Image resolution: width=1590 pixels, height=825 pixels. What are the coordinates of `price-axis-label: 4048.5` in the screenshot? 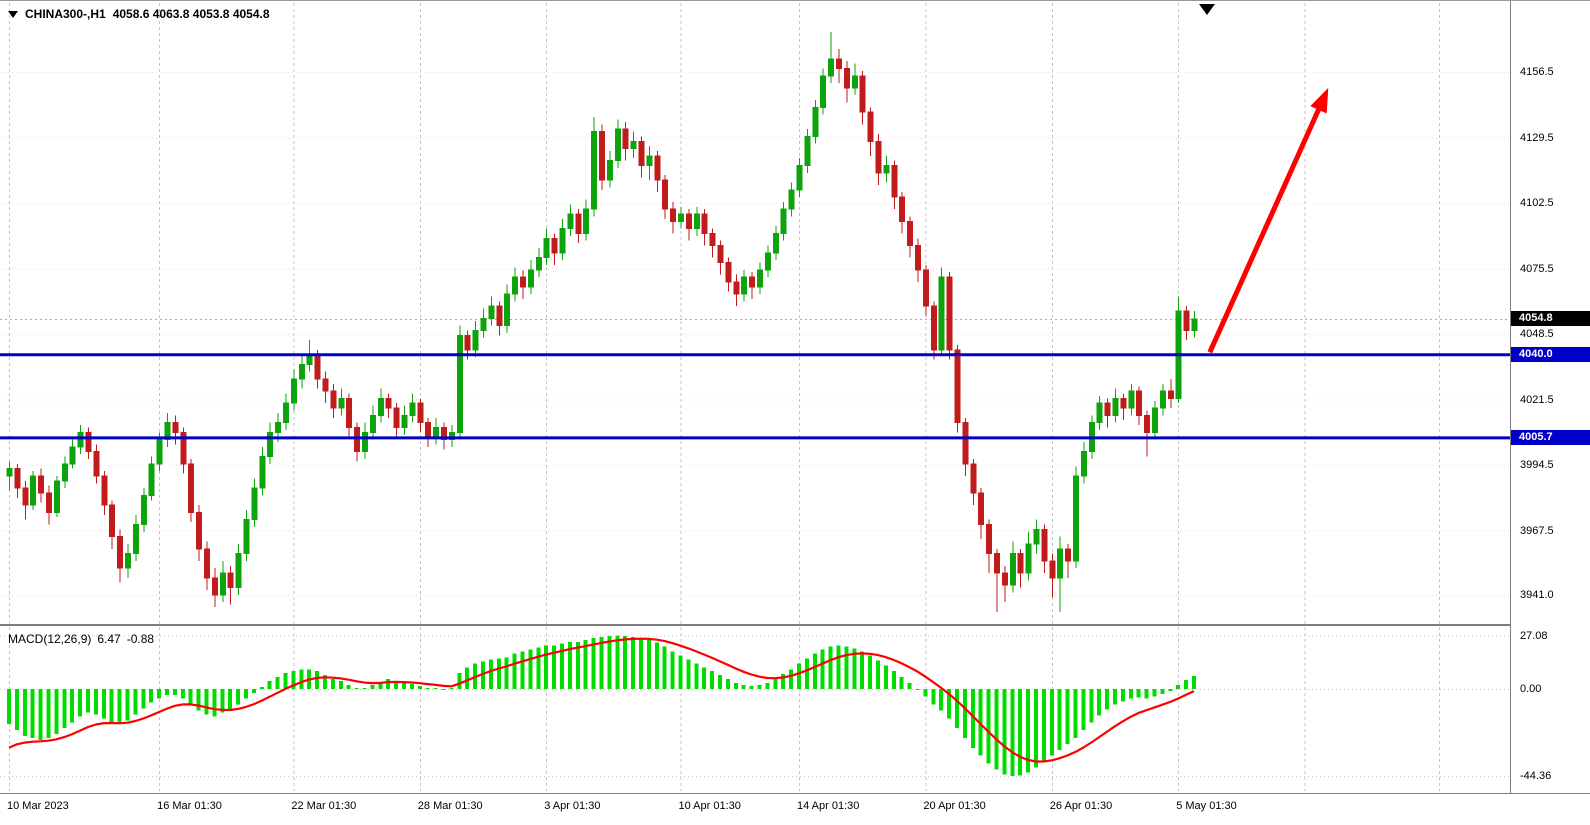 It's located at (1537, 334).